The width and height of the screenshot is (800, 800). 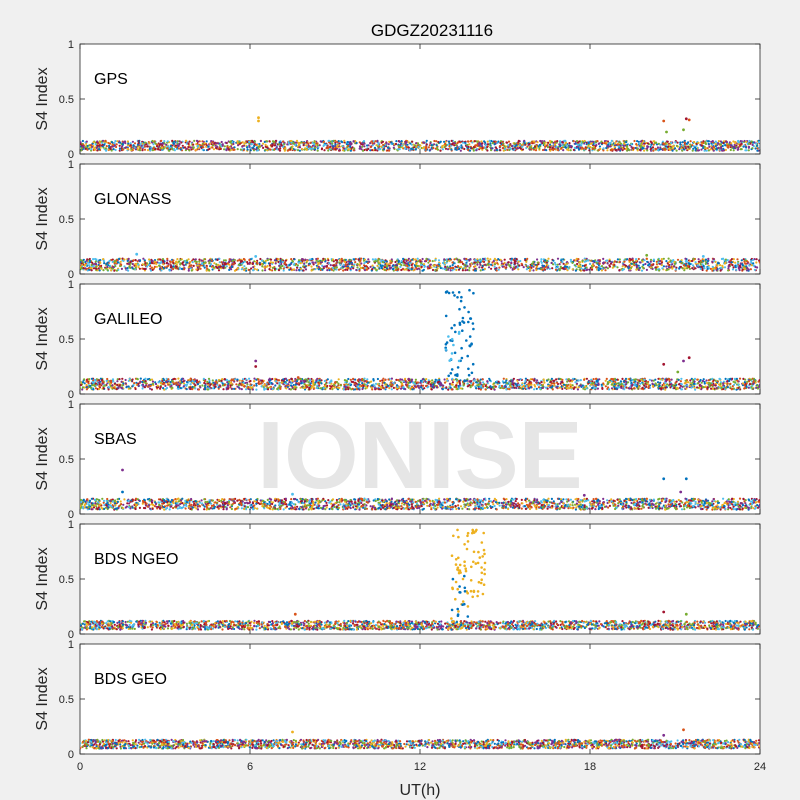 I want to click on panel-label: GPS, so click(x=111, y=79).